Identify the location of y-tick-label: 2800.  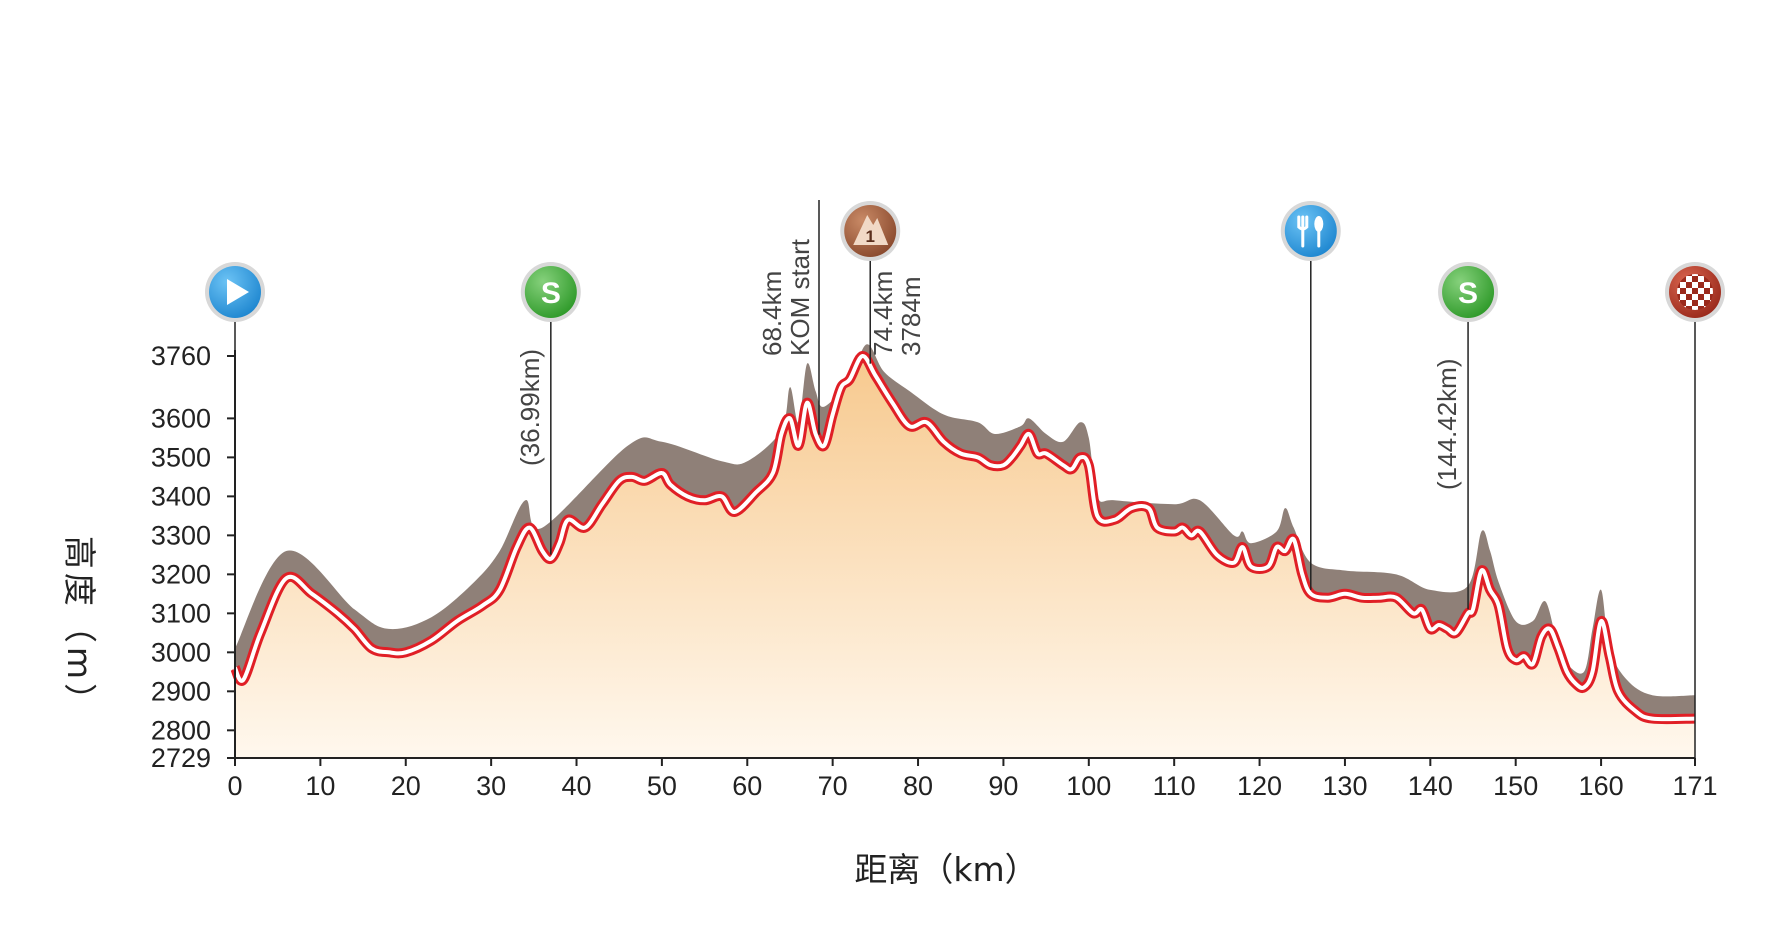
(181, 730).